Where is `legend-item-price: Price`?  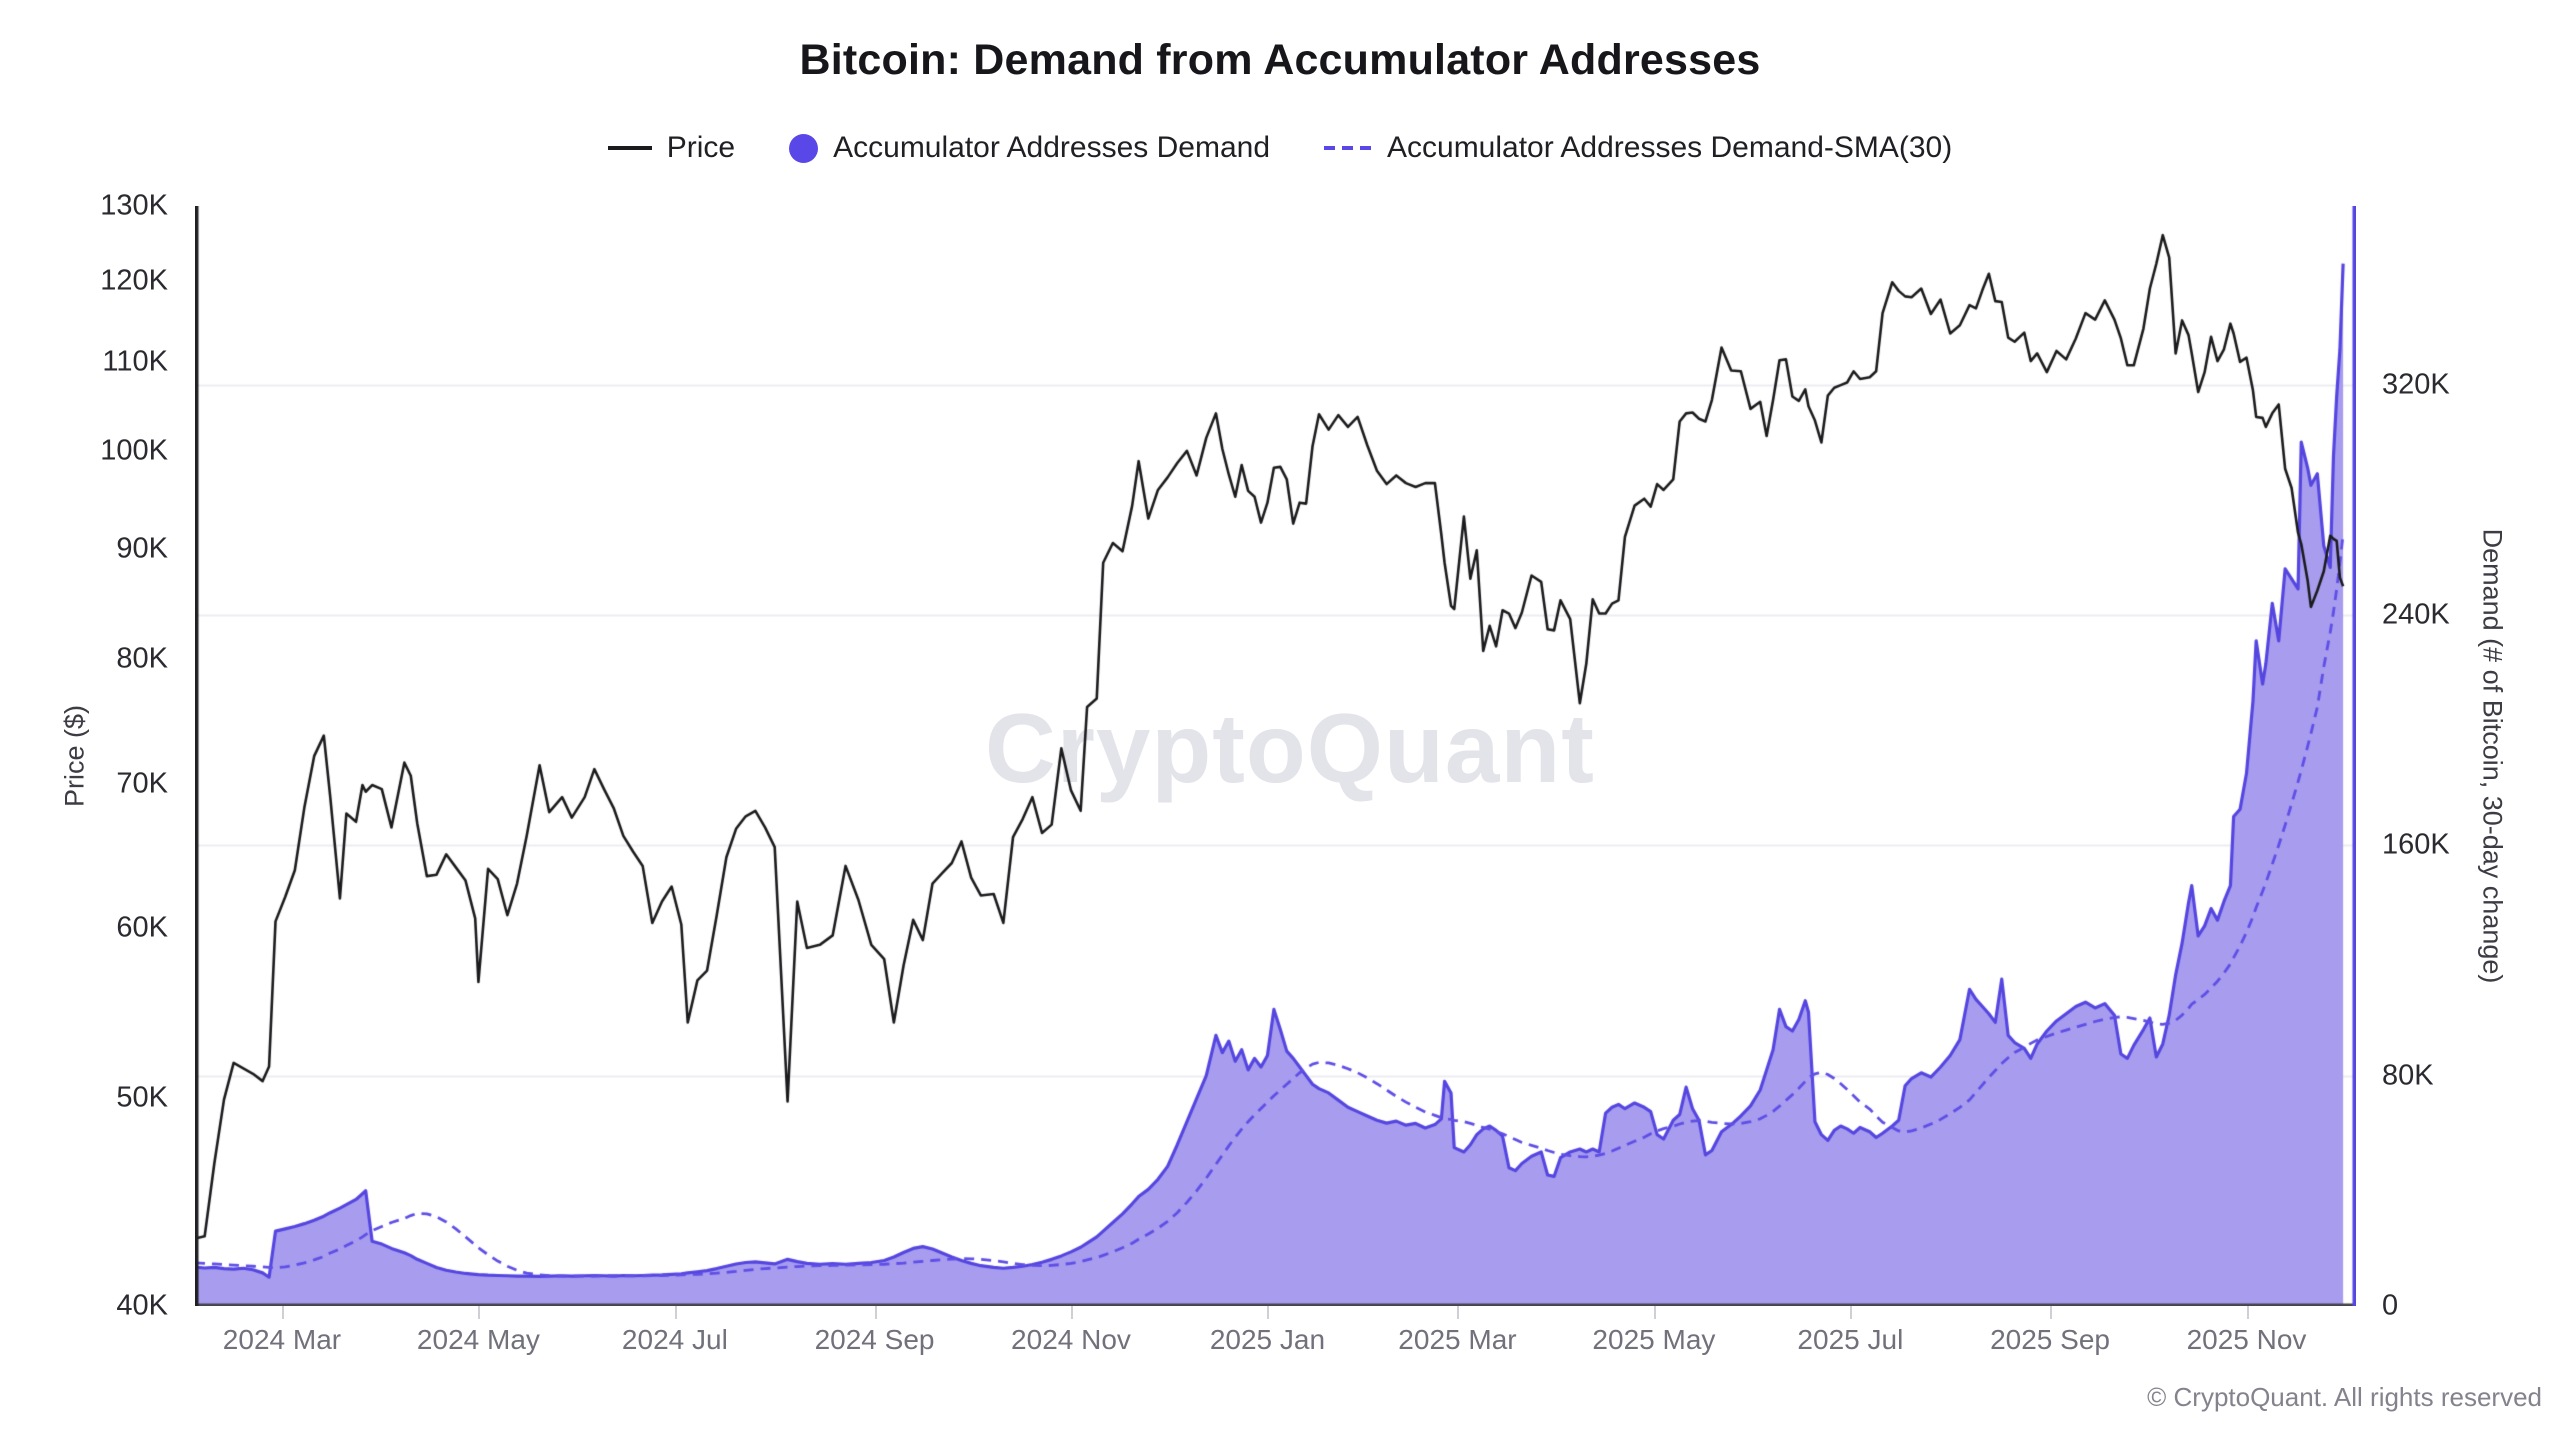 legend-item-price: Price is located at coordinates (671, 148).